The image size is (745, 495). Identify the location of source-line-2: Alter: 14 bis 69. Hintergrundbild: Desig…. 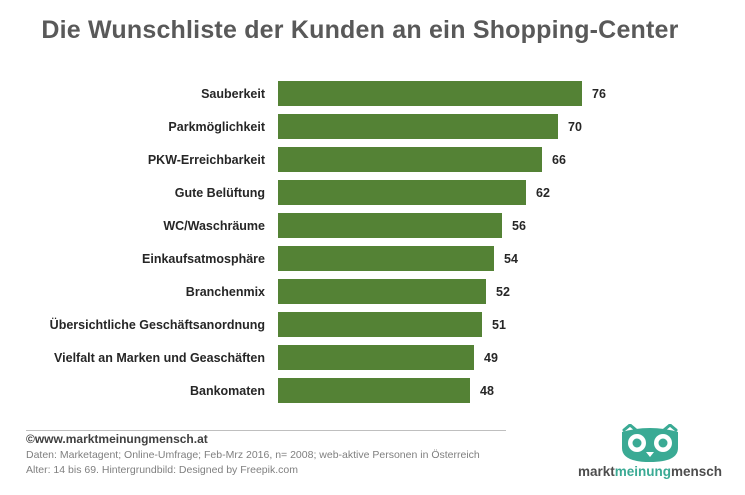
(162, 470).